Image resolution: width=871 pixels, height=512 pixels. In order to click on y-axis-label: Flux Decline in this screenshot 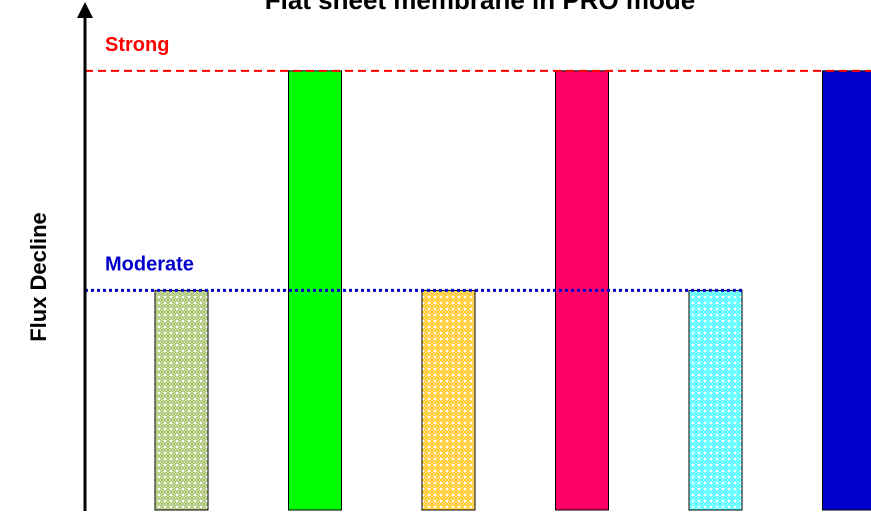, I will do `click(38, 277)`.